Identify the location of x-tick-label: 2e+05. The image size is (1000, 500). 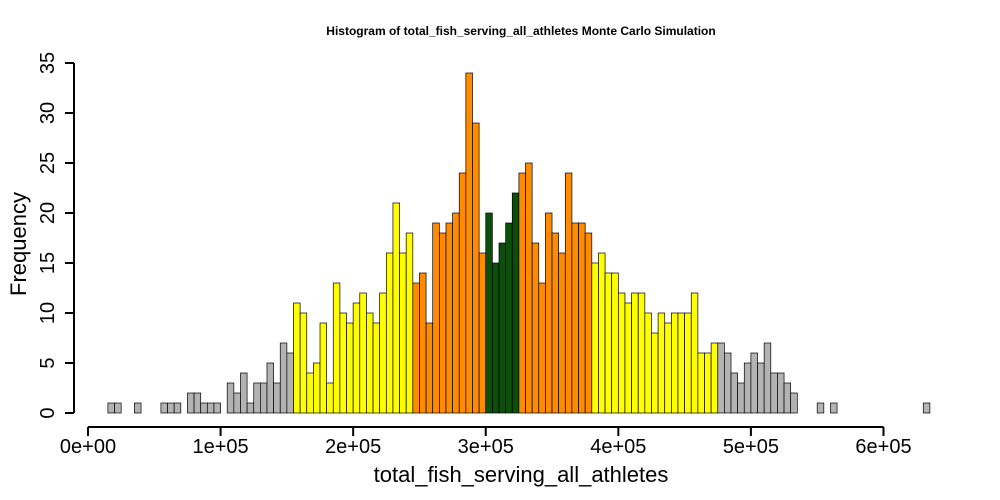
(353, 447).